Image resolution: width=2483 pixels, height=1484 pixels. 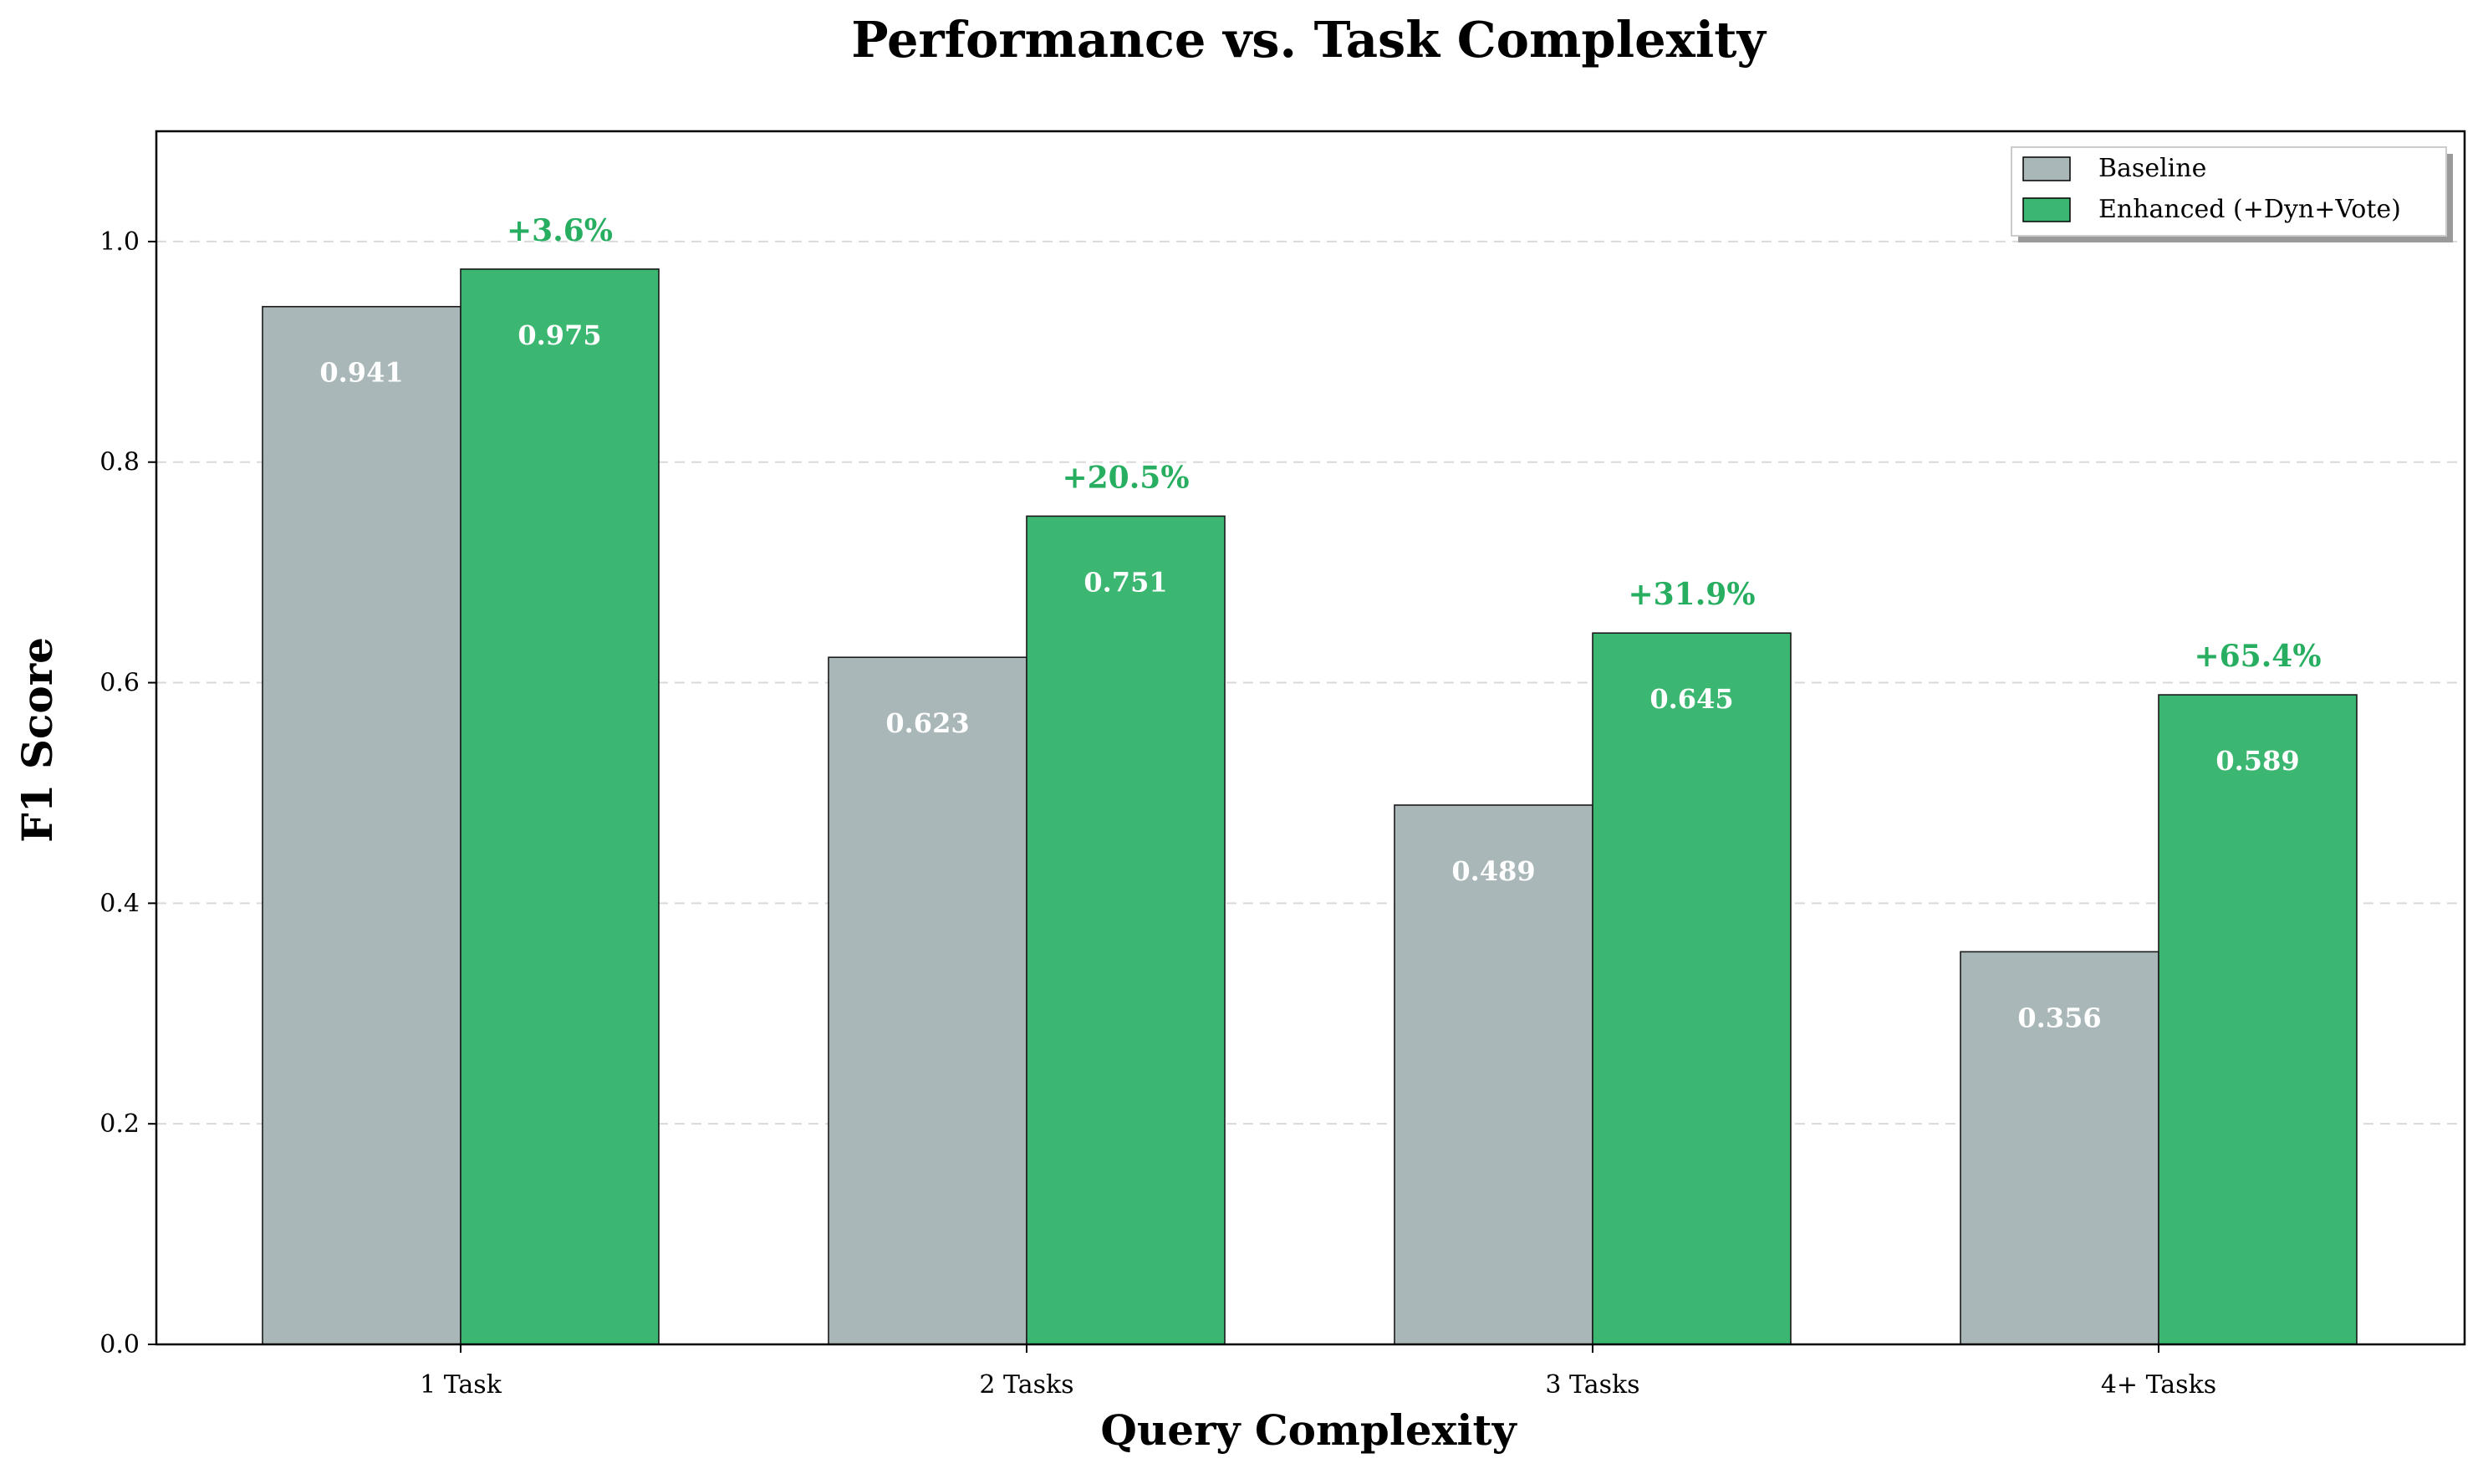 I want to click on improvement-label: +20.5%, so click(x=1125, y=477).